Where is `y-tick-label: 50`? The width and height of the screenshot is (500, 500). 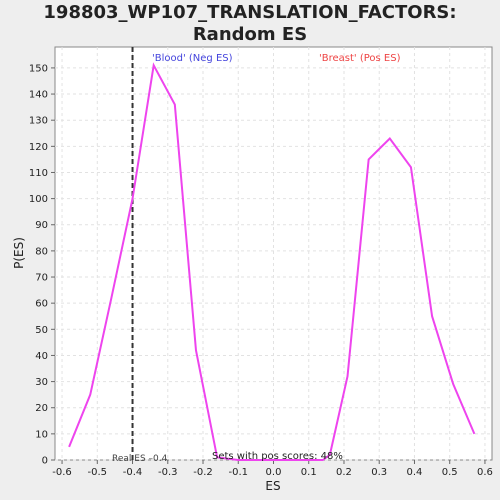
y-tick-label: 50 is located at coordinates (41, 330).